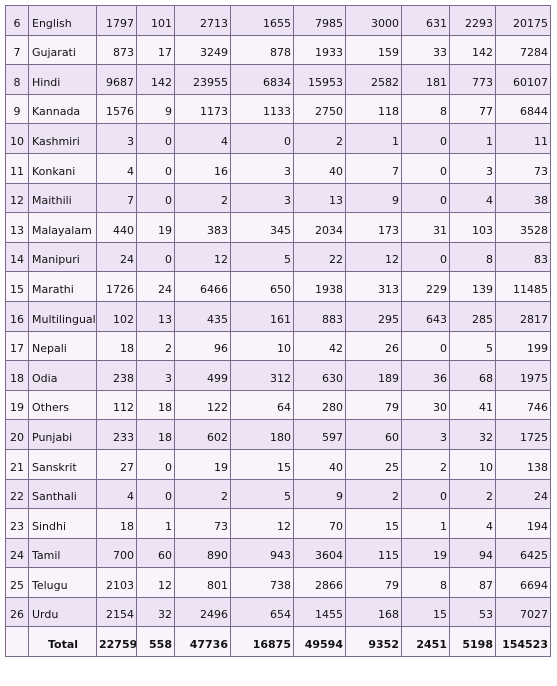 This screenshot has width=557, height=686. I want to click on total-serial-cell, so click(17, 642).